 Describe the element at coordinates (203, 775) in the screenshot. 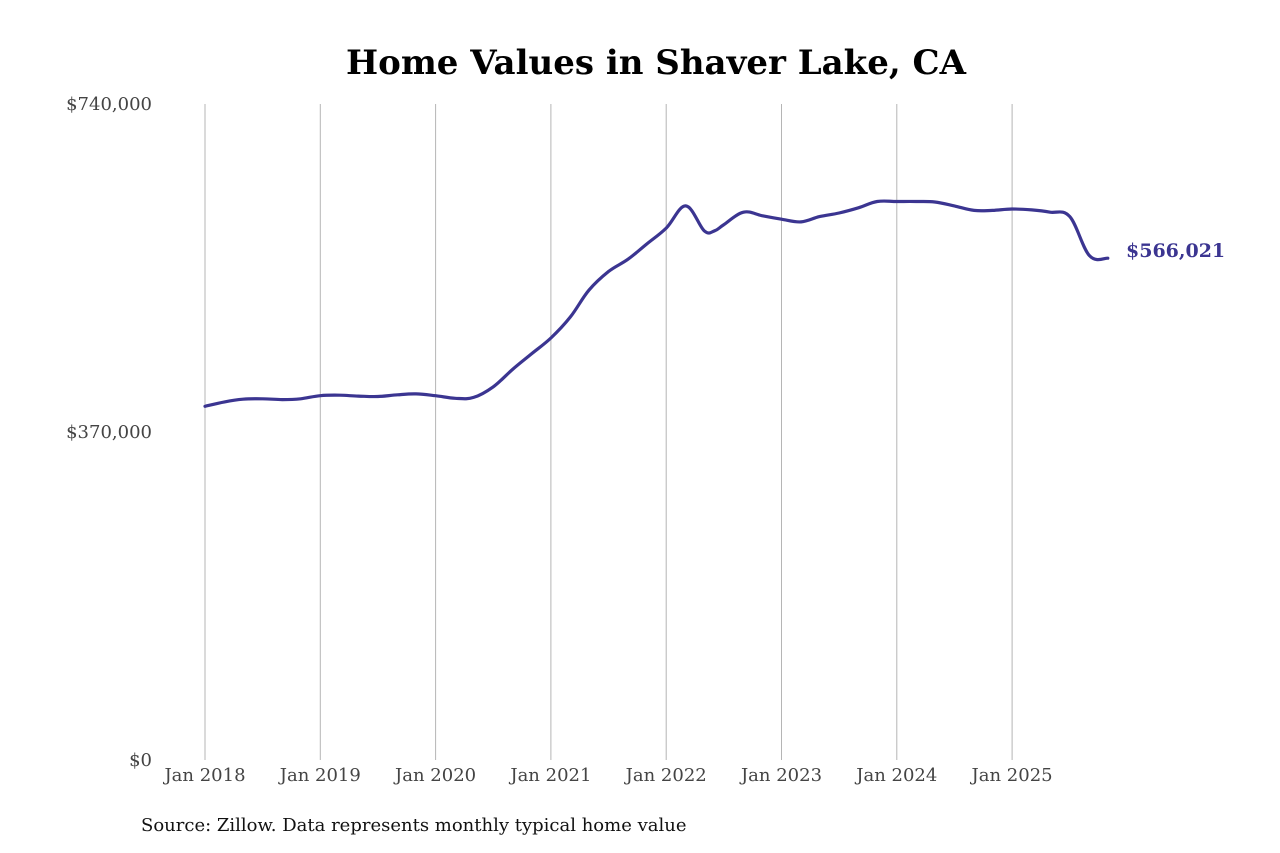

I see `x-tick-label: Jan 2018` at that location.